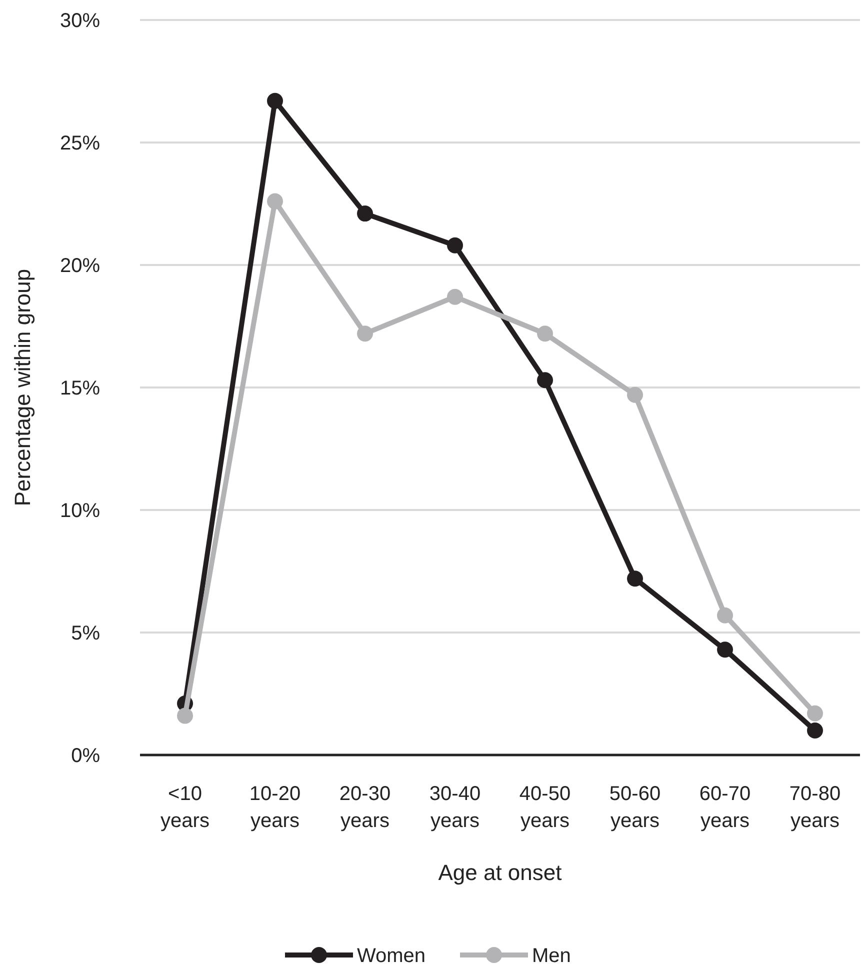 This screenshot has width=863, height=969. What do you see at coordinates (80, 389) in the screenshot?
I see `y-tick-label: 15%` at bounding box center [80, 389].